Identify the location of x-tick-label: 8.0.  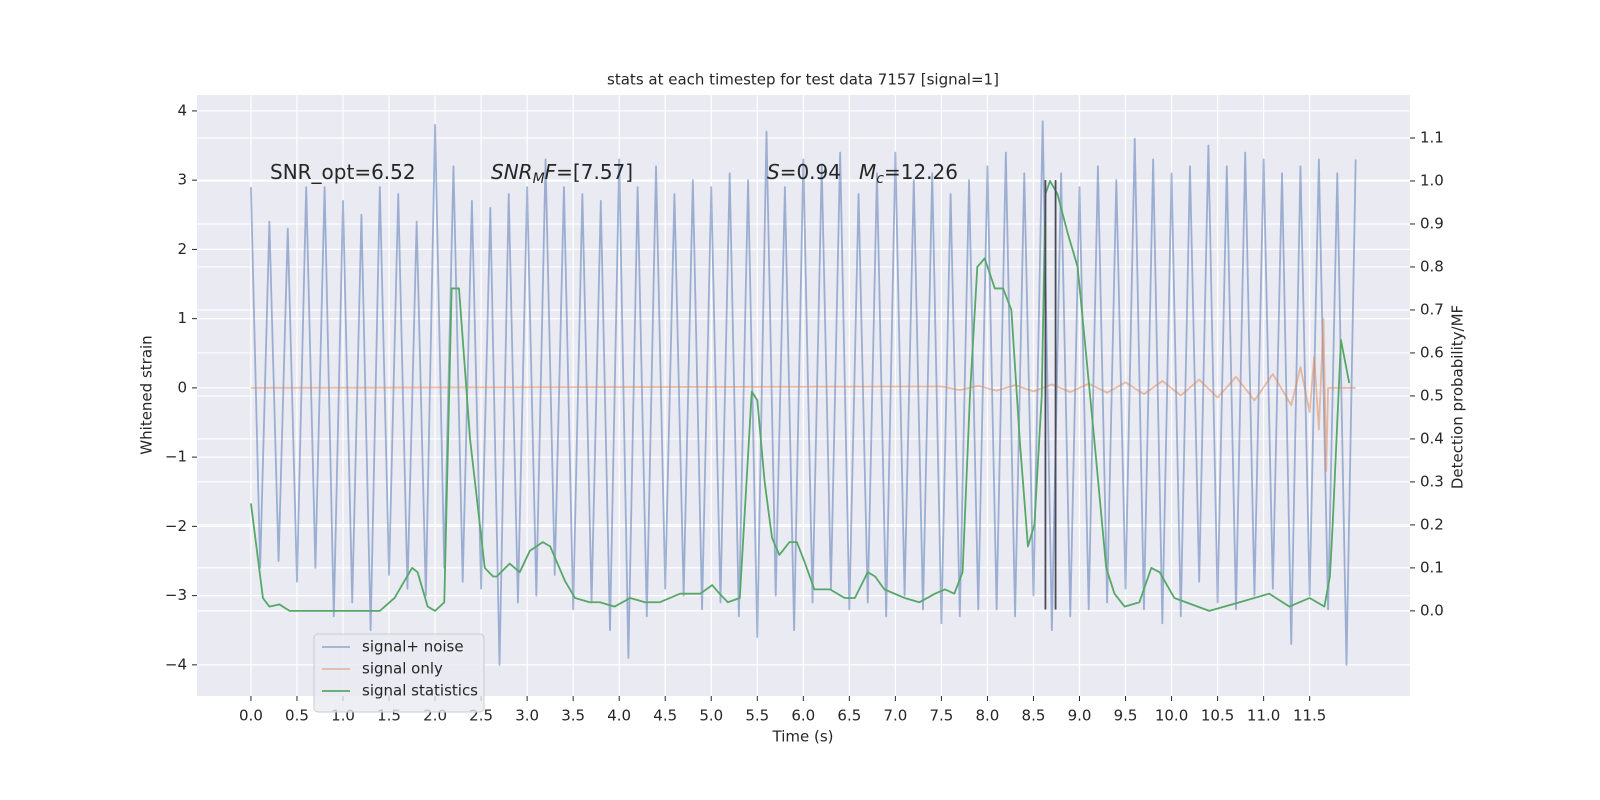
(988, 716).